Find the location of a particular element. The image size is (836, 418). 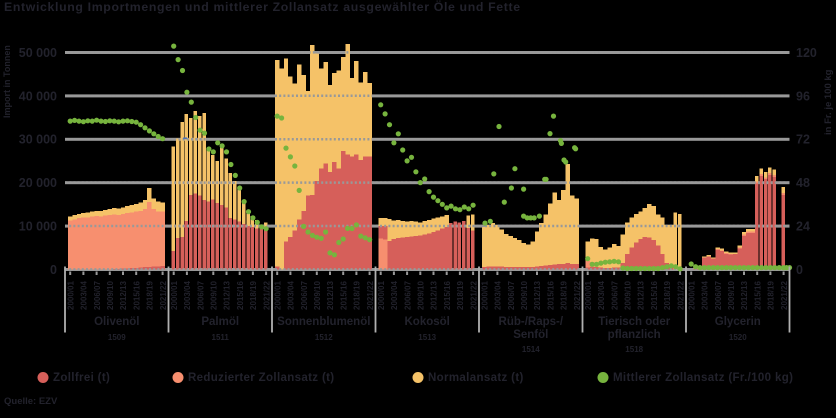

svg-text: Import in Tonnen is located at coordinates (7, 81).